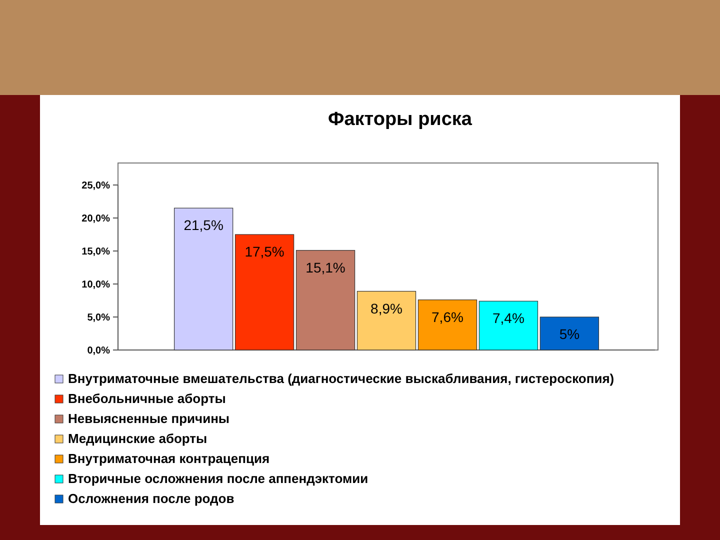  What do you see at coordinates (151, 498) in the screenshot?
I see `legend-label: Осложнения после родов` at bounding box center [151, 498].